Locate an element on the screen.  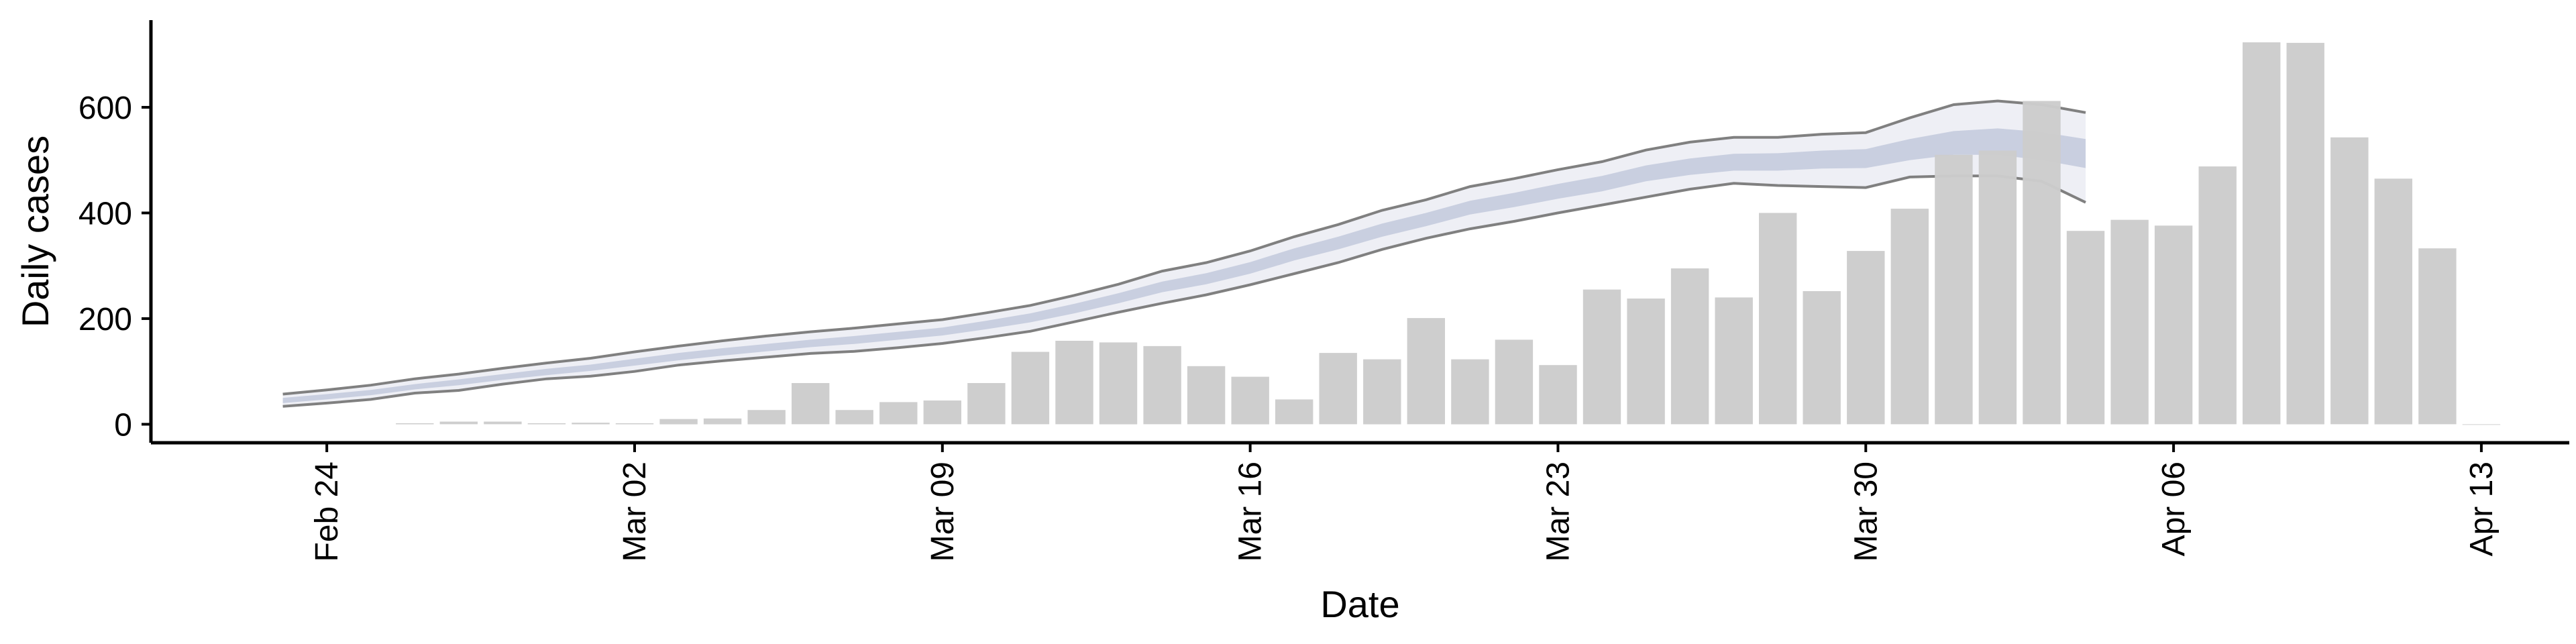
x-axis-label: Date is located at coordinates (1359, 604).